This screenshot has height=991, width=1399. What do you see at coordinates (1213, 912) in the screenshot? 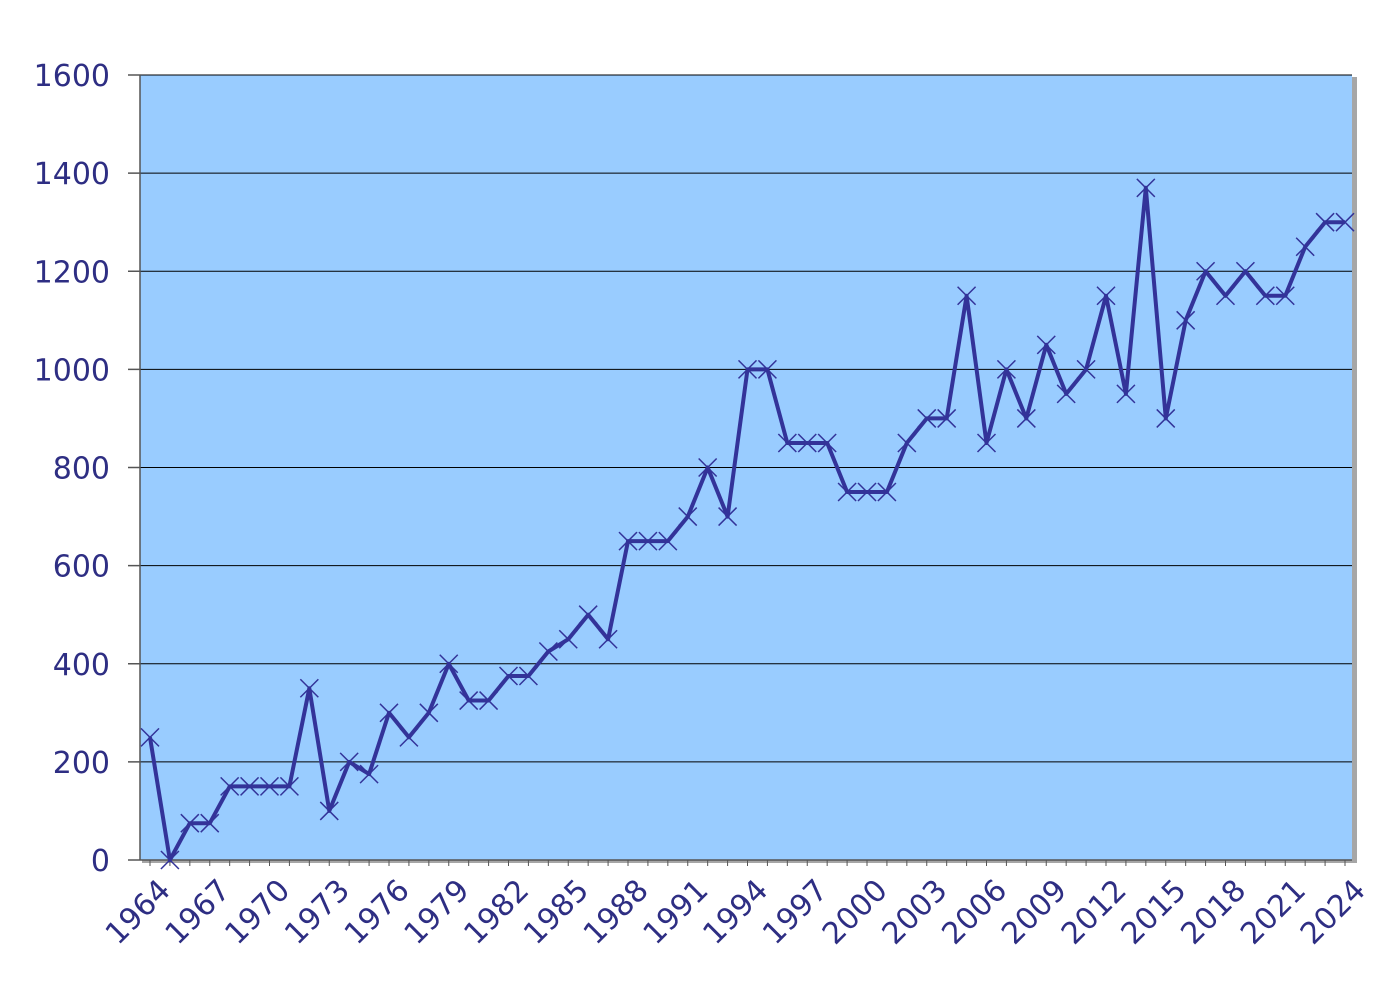
I see `x-tick-label: 2018` at bounding box center [1213, 912].